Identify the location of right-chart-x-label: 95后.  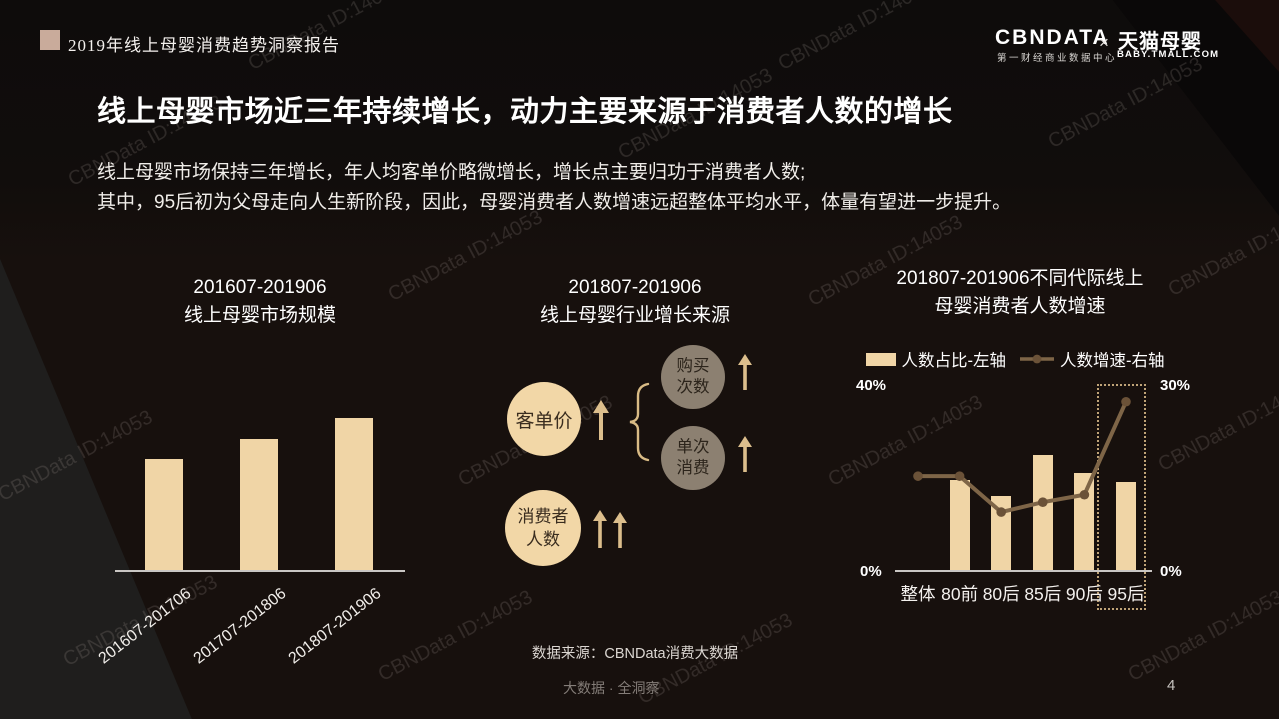
(1126, 594).